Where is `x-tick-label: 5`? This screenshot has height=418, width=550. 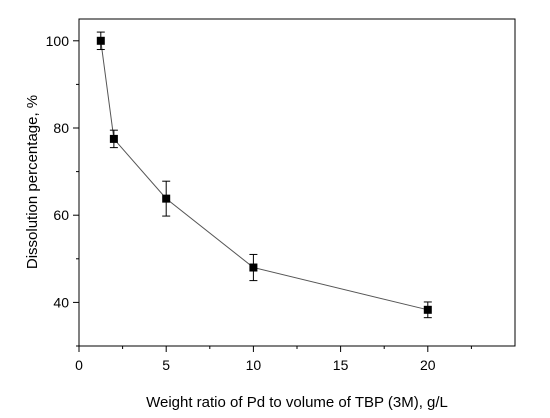
x-tick-label: 5 is located at coordinates (166, 365).